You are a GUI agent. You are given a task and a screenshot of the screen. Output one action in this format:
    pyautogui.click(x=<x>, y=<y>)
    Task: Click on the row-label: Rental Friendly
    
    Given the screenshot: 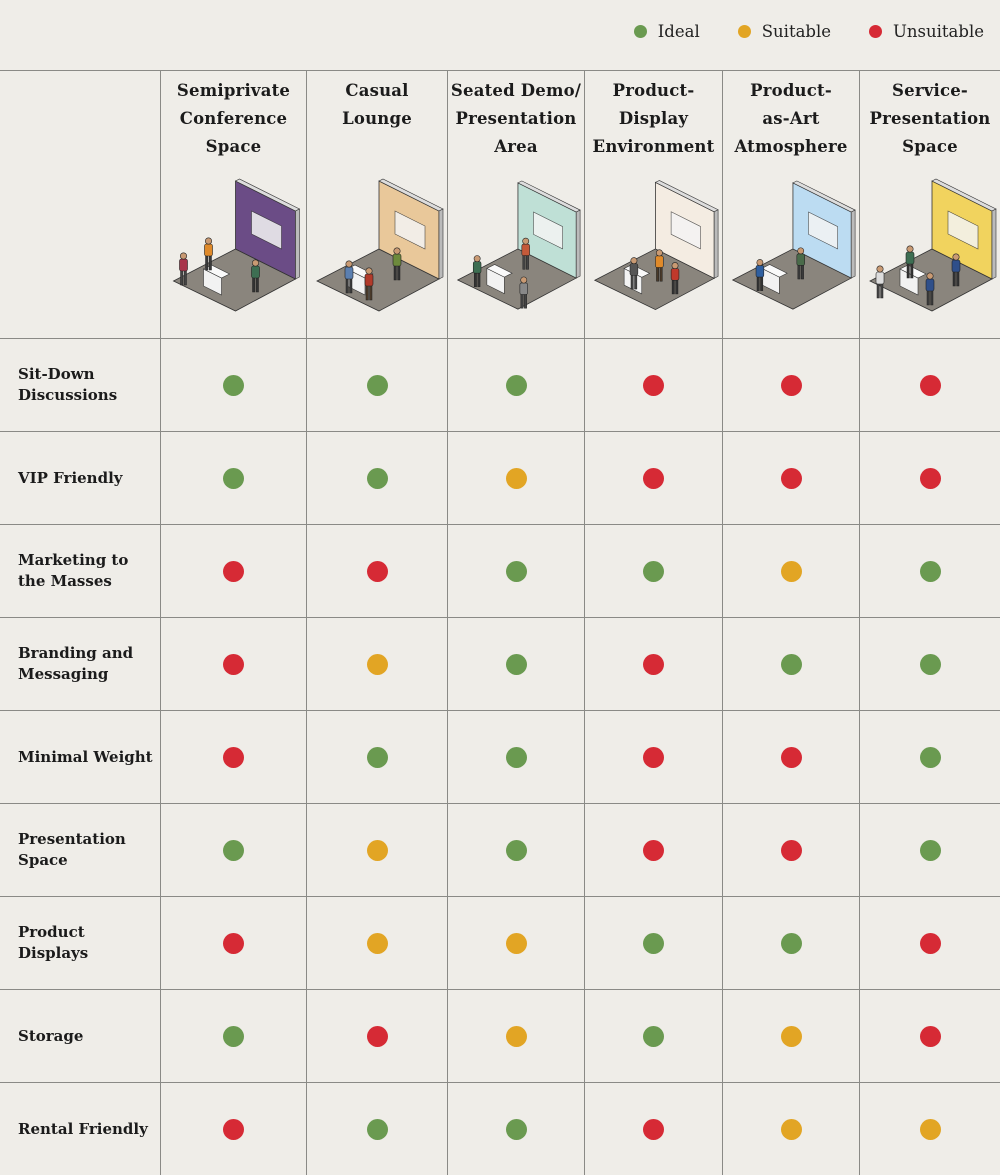 What is the action you would take?
    pyautogui.click(x=80, y=1128)
    